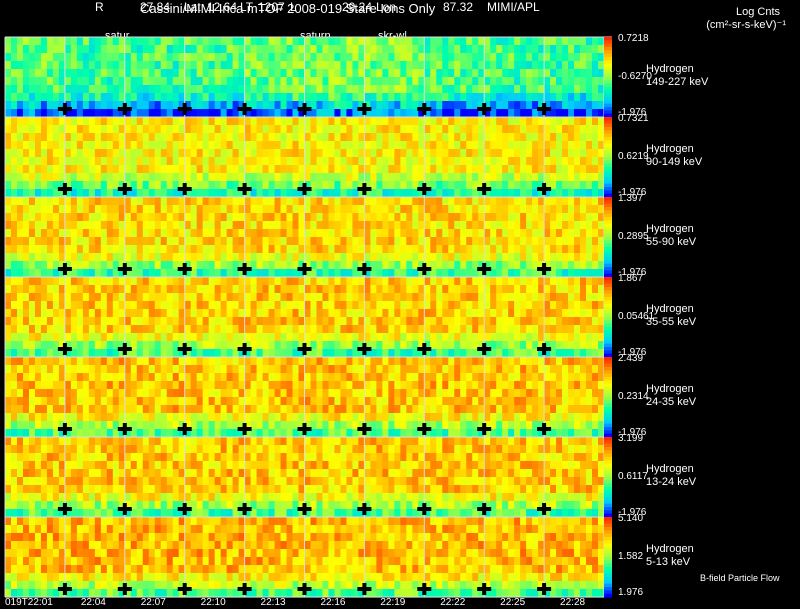 The height and width of the screenshot is (609, 800). I want to click on channel-label: Hydrogen 55-90 keV, so click(671, 236).